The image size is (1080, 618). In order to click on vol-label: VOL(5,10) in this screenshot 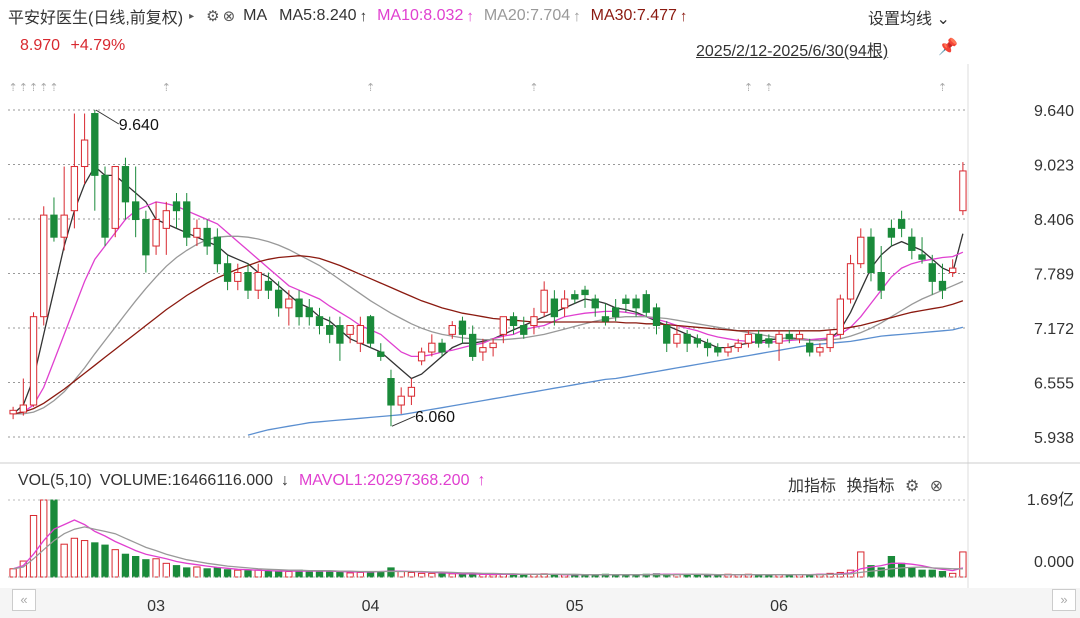, I will do `click(55, 480)`.